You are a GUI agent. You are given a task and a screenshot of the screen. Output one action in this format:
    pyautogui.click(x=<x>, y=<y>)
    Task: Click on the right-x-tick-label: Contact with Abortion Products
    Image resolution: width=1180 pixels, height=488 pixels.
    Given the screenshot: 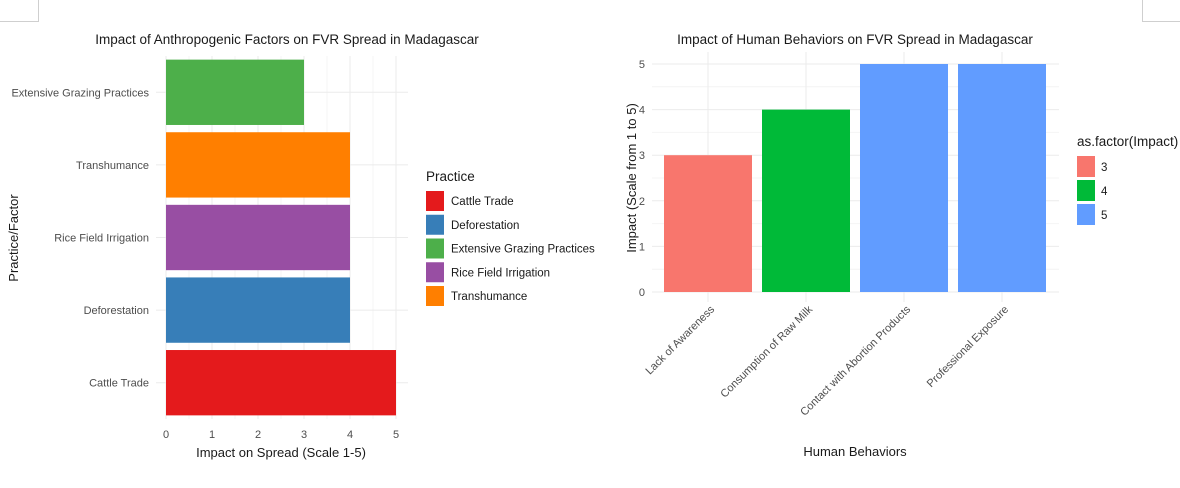 What is the action you would take?
    pyautogui.click(x=855, y=360)
    